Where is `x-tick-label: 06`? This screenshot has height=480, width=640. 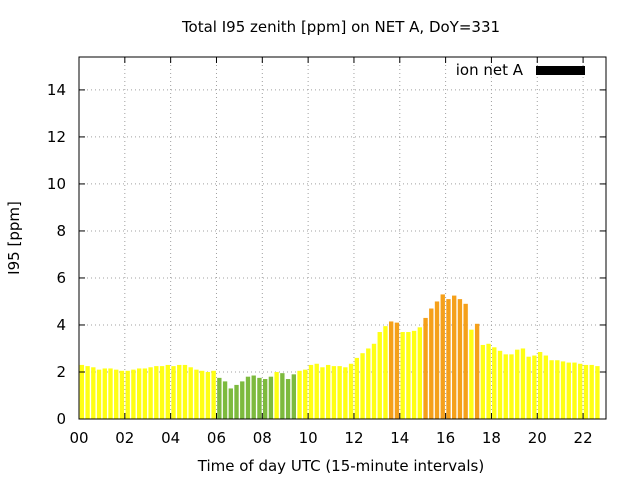
x-tick-label: 06 is located at coordinates (216, 438).